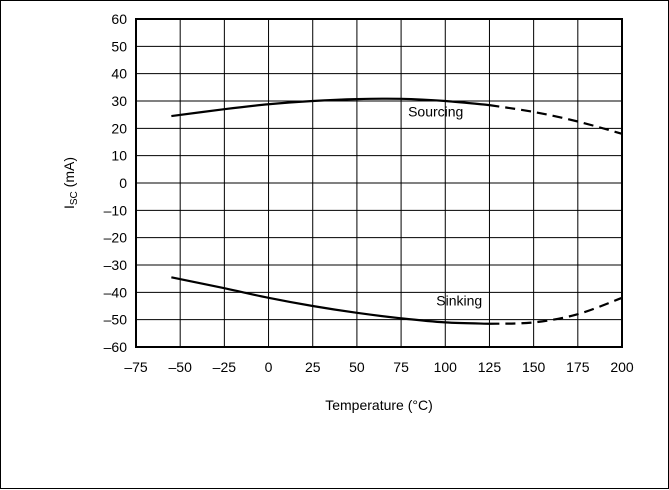  Describe the element at coordinates (534, 367) in the screenshot. I see `x-tick-label: 150` at that location.